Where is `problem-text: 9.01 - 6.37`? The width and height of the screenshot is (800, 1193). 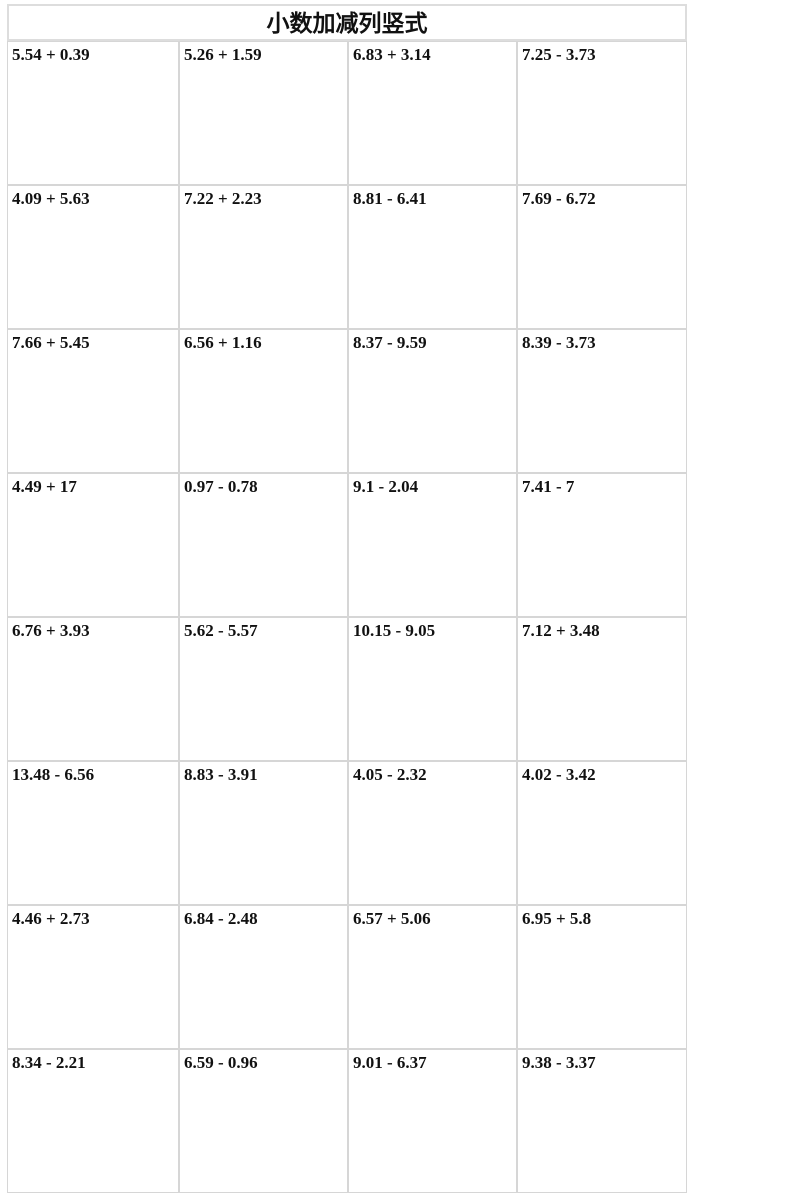 problem-text: 9.01 - 6.37 is located at coordinates (390, 1062).